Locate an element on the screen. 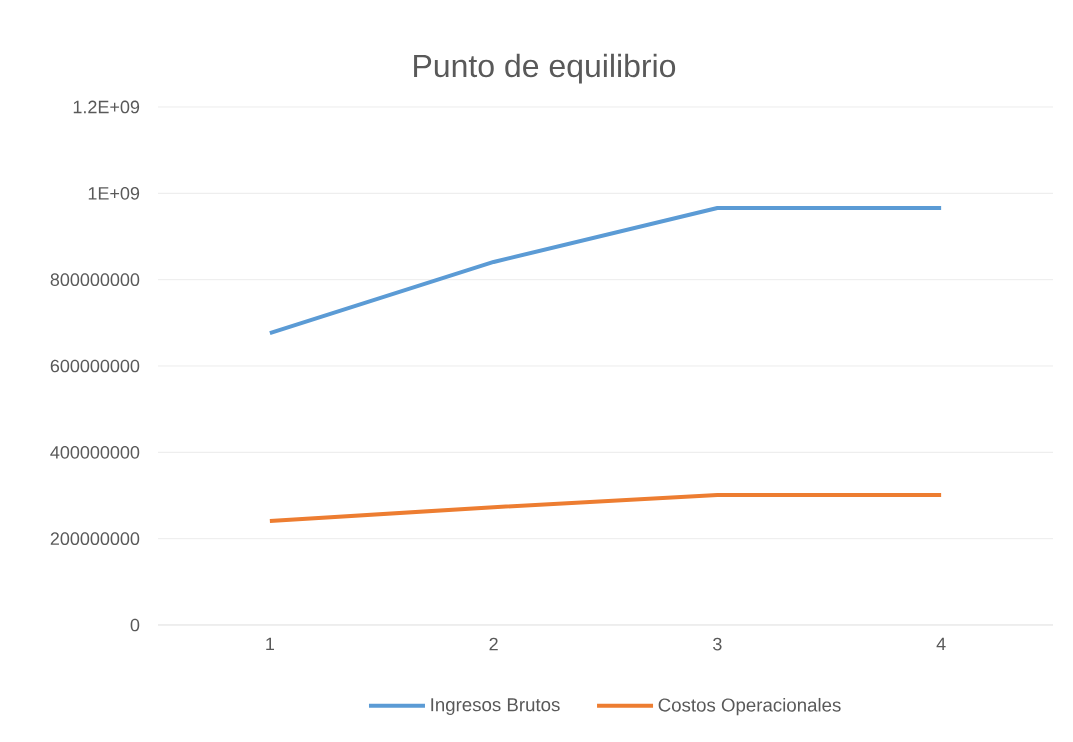 Image resolution: width=1073 pixels, height=742 pixels. y-tick-label: 0 is located at coordinates (135, 625).